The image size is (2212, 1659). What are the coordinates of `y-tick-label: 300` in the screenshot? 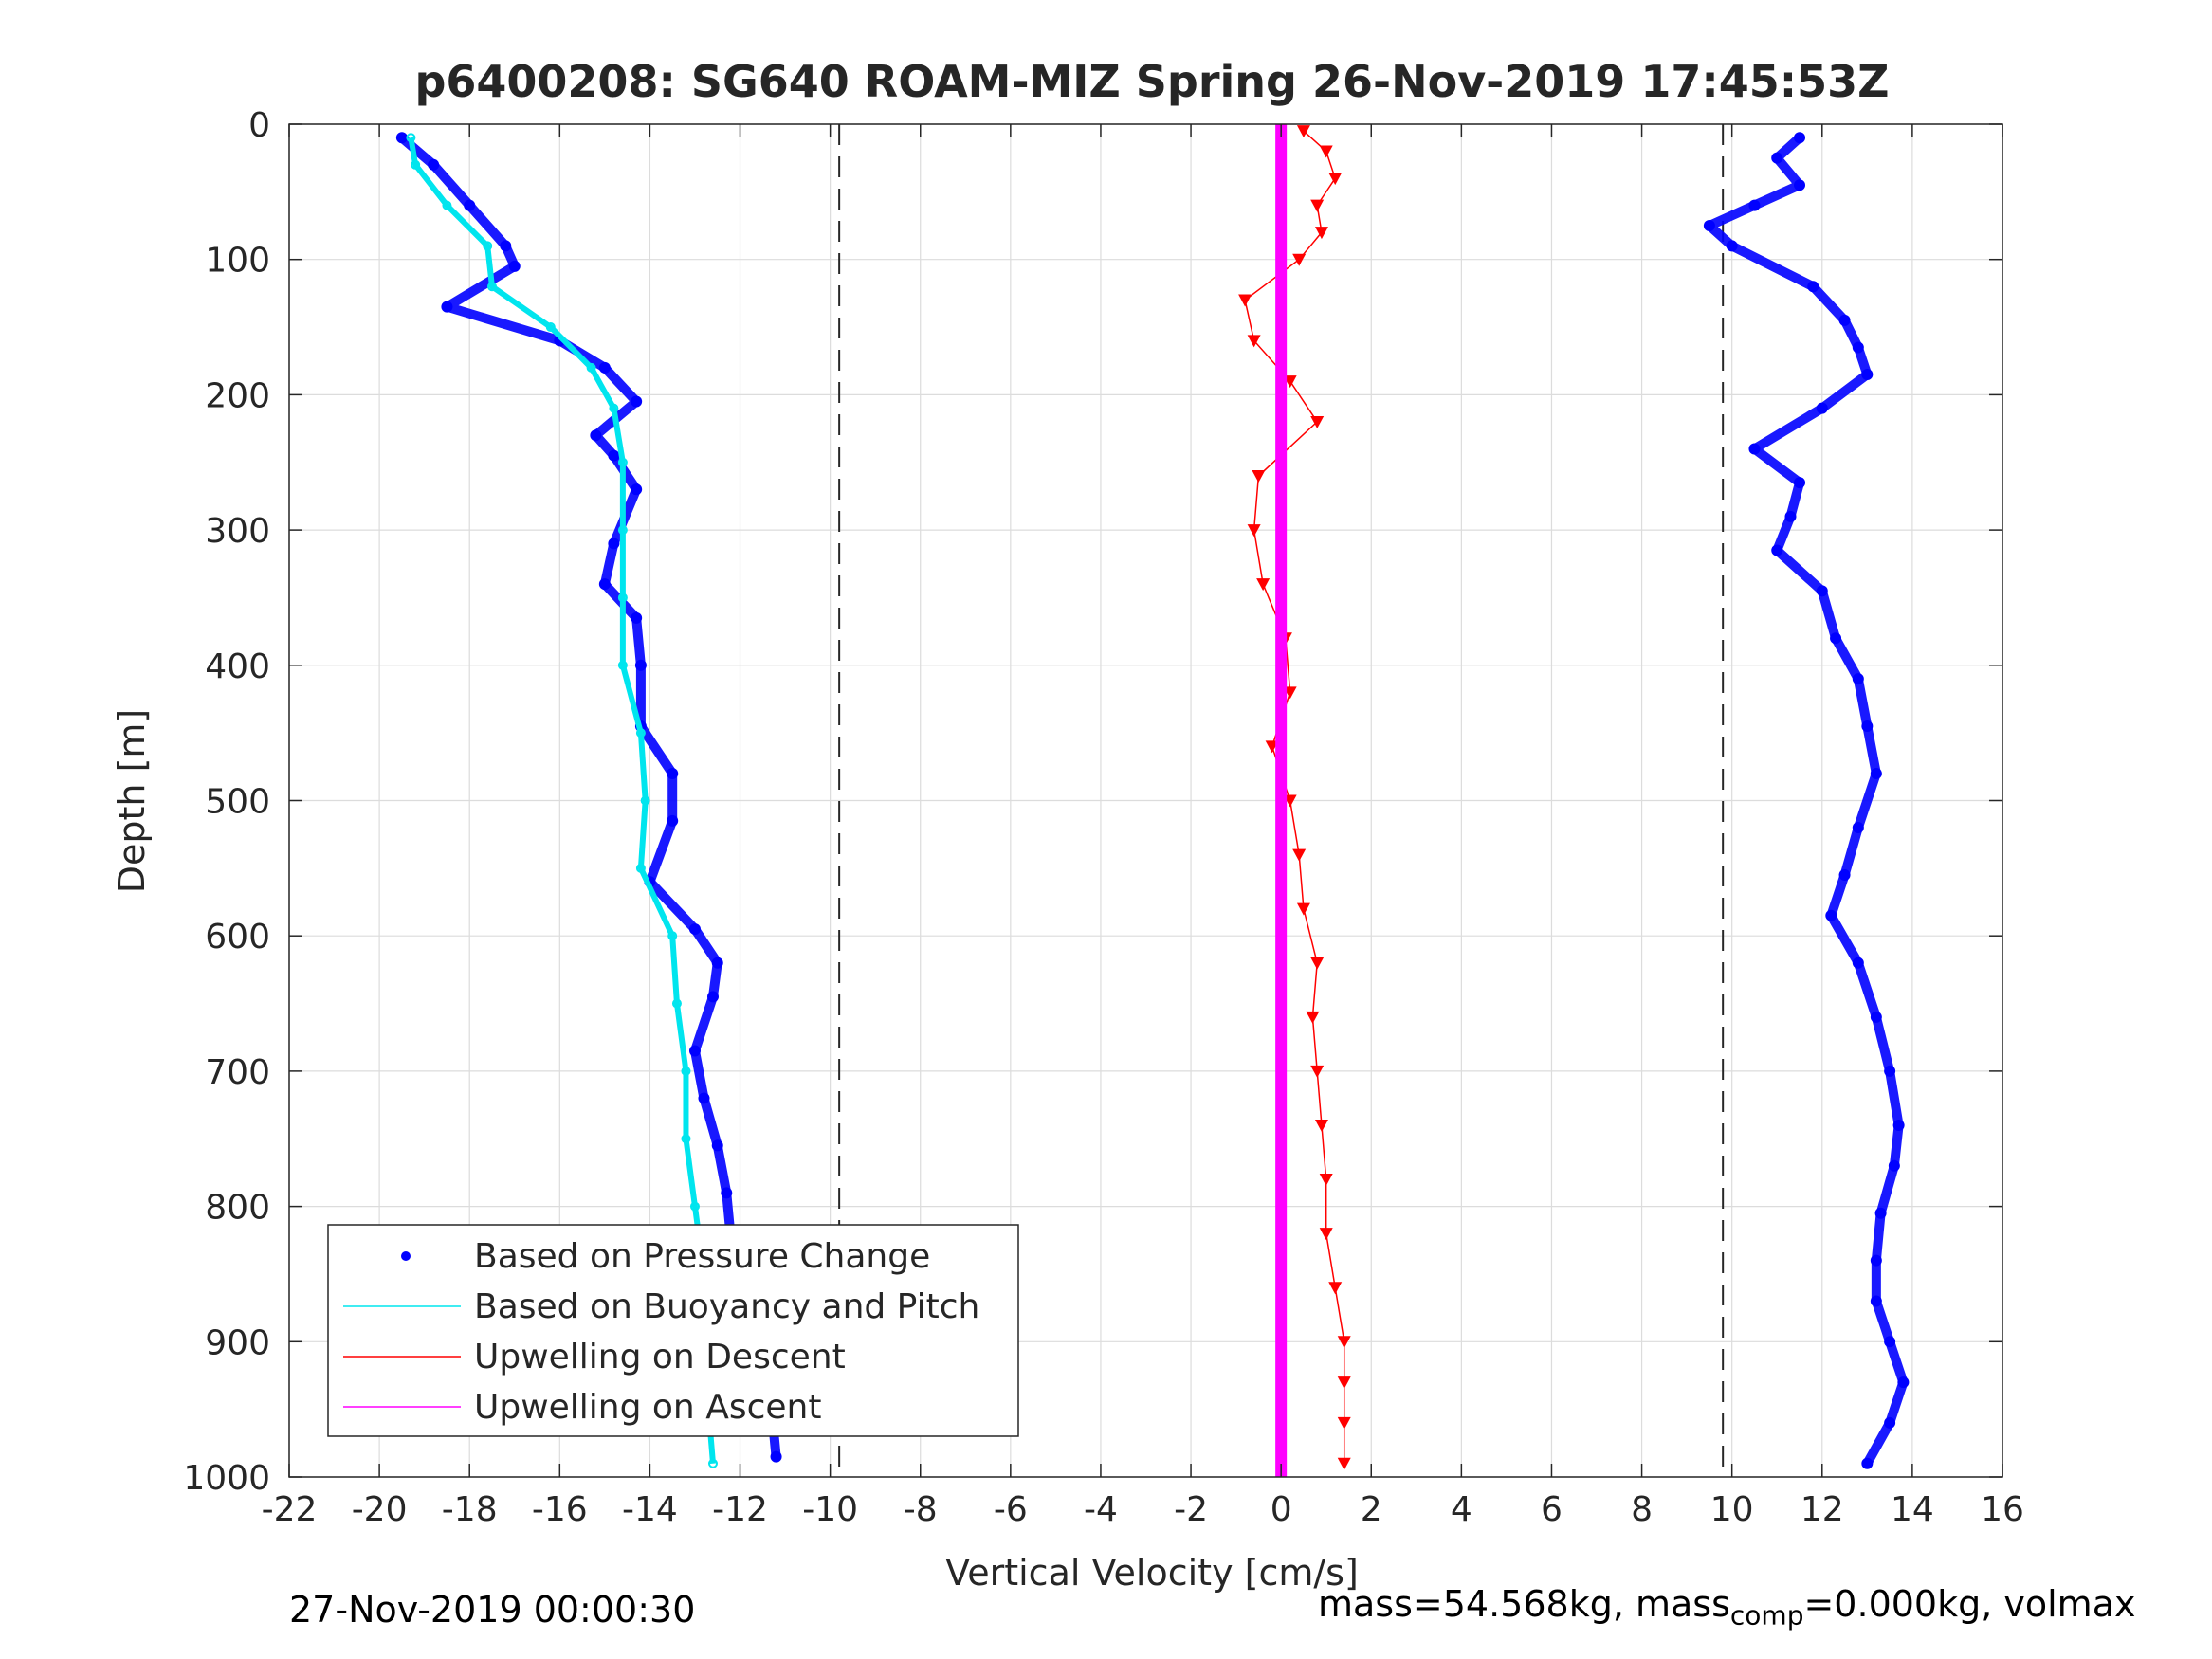 It's located at (237, 531).